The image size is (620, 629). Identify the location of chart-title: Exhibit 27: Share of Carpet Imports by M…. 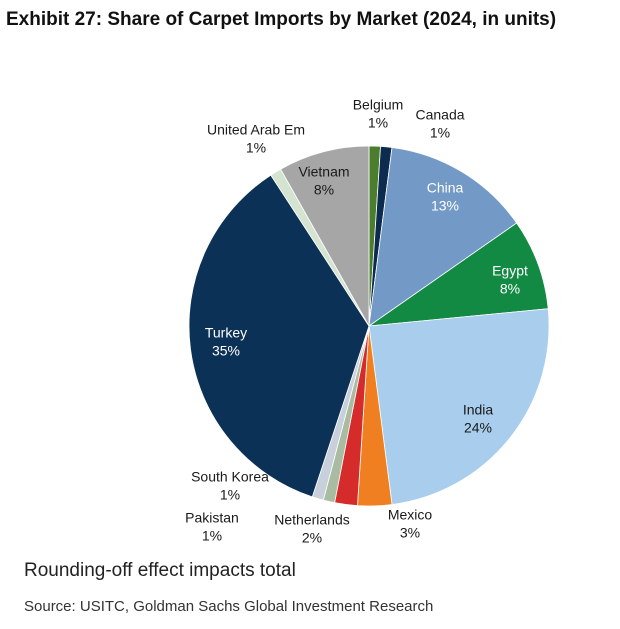
(281, 19).